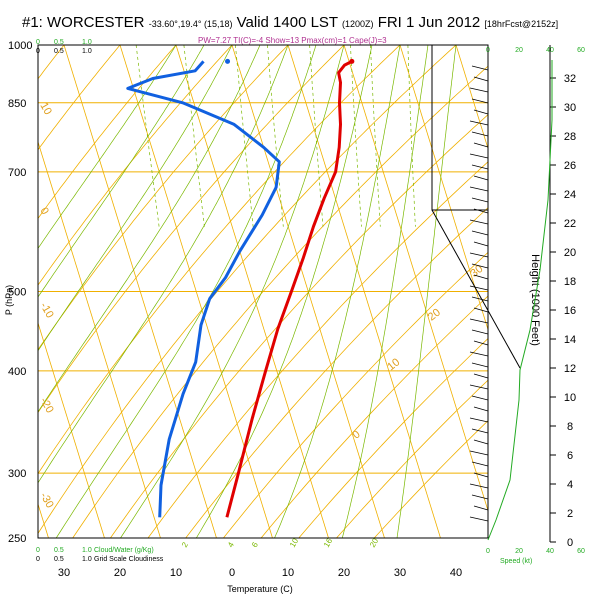 The width and height of the screenshot is (600, 600). I want to click on y-axis-label: P (hPa), so click(9, 300).